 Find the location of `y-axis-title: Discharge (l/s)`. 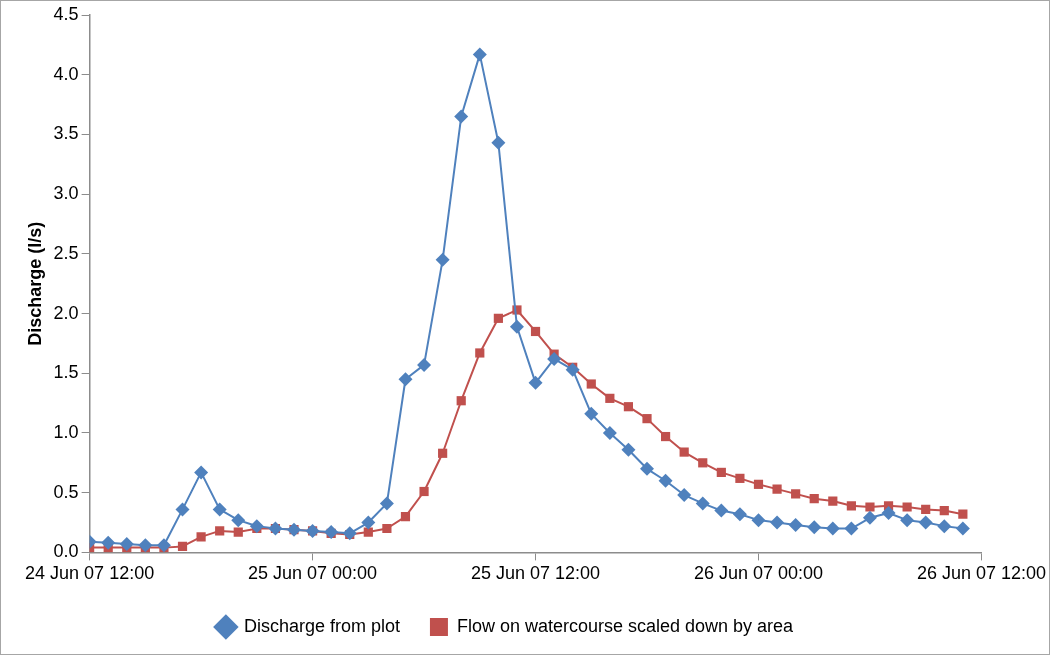

y-axis-title: Discharge (l/s) is located at coordinates (34, 283).